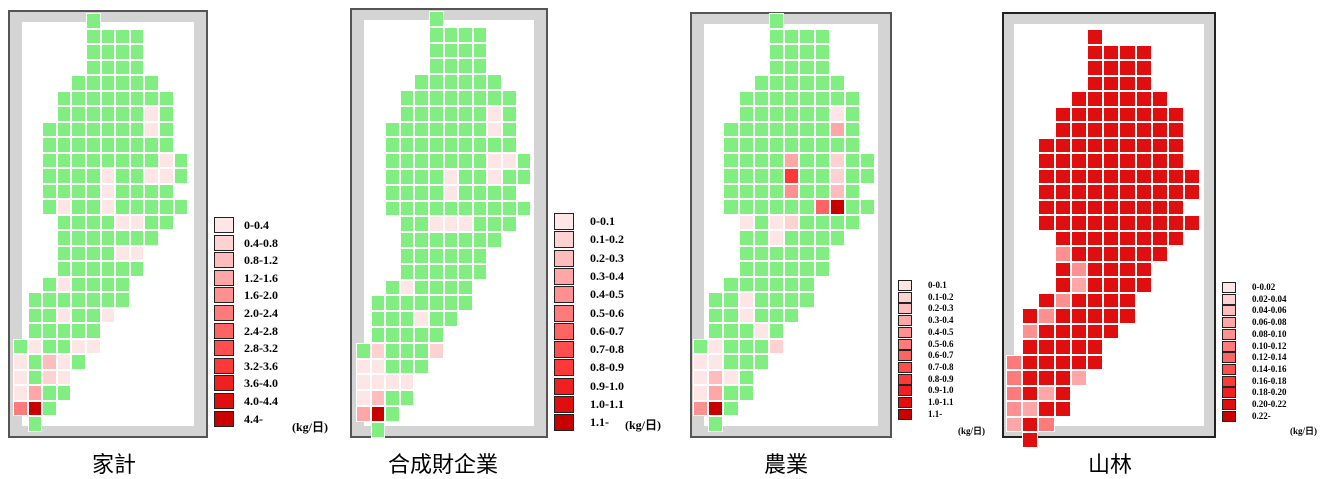 The height and width of the screenshot is (479, 1337). I want to click on legend-label: 0.08-0.10, so click(1269, 333).